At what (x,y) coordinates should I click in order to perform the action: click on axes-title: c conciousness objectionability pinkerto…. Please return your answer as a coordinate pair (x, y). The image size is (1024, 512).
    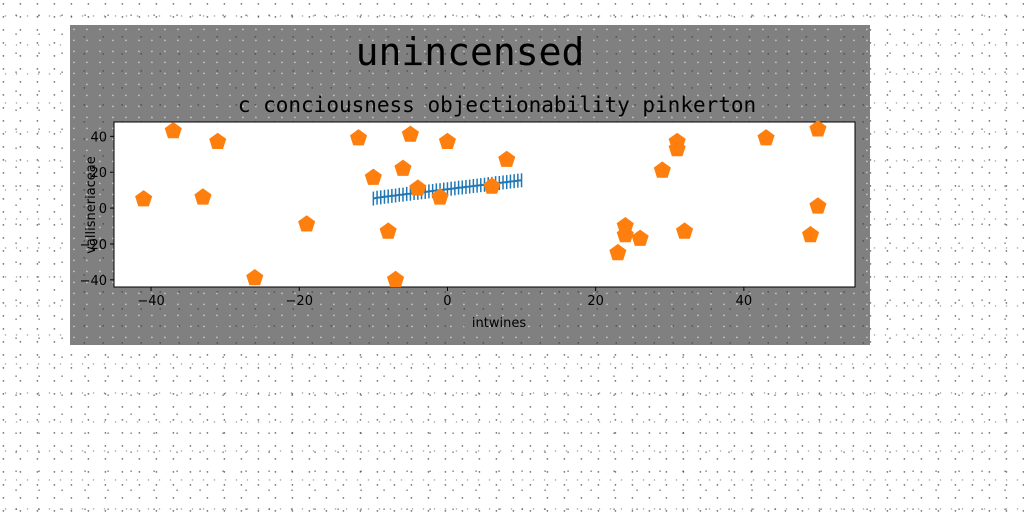
    Looking at the image, I should click on (497, 105).